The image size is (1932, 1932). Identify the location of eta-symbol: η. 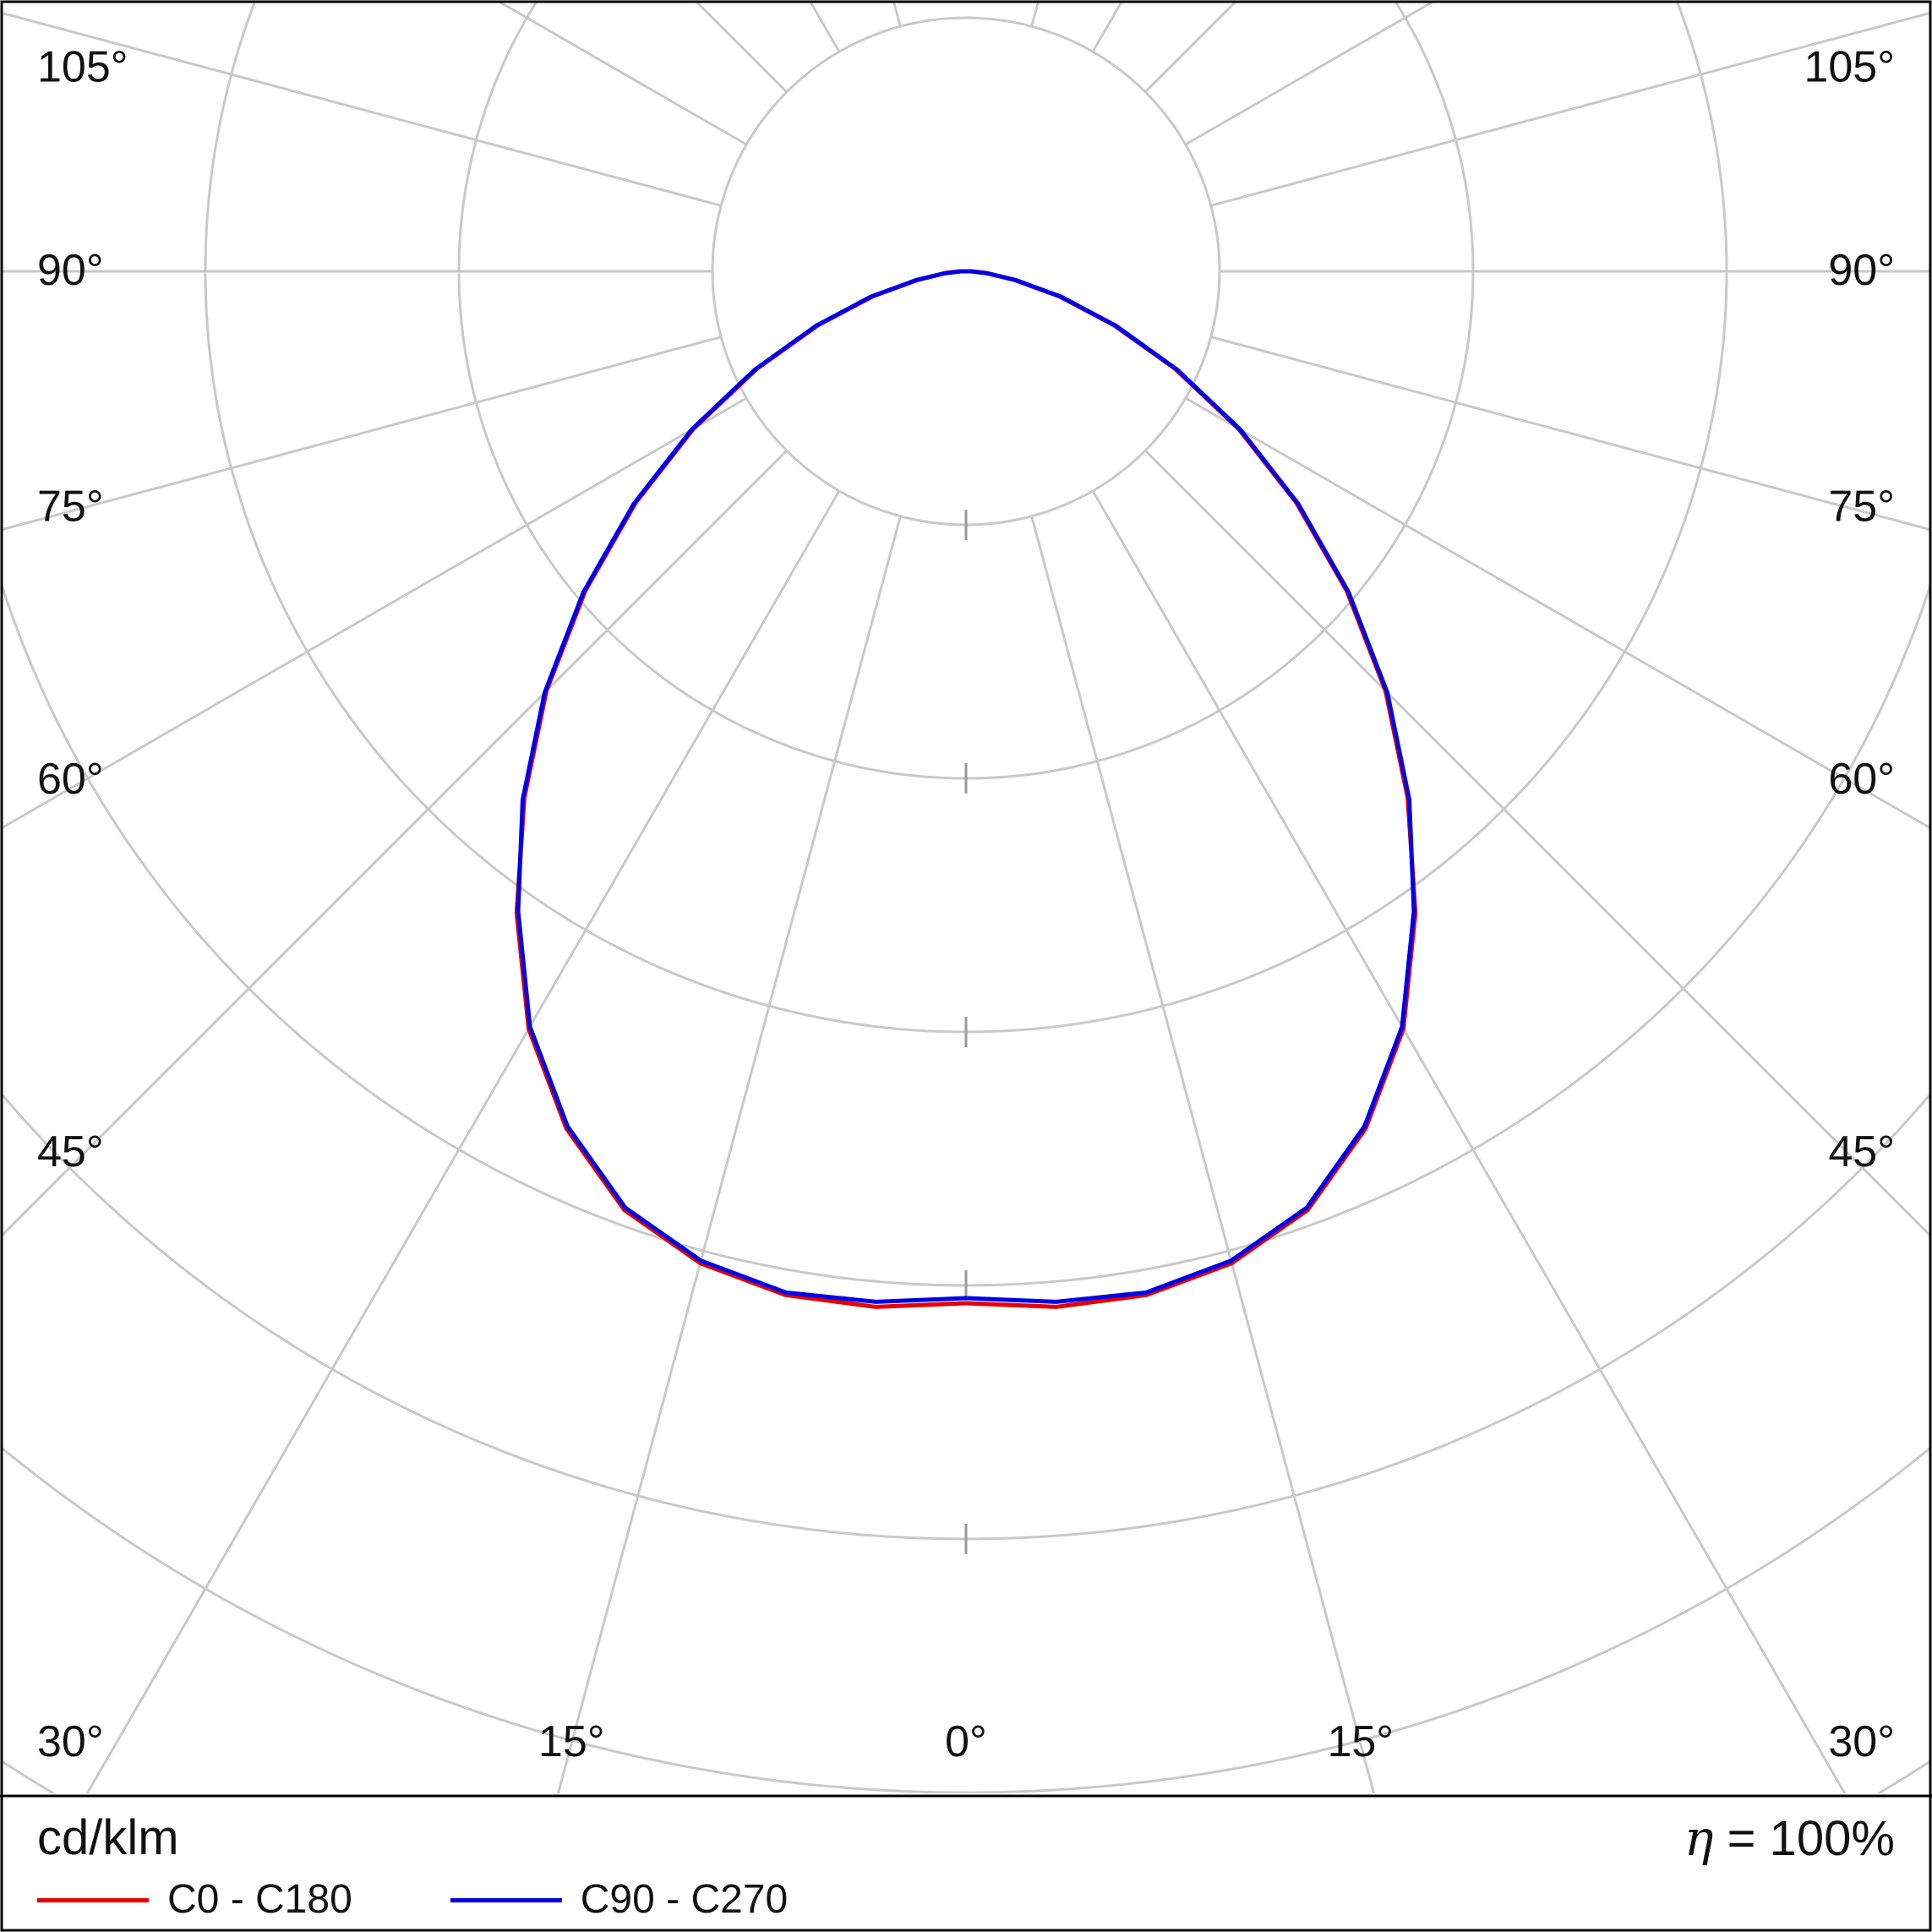
(1699, 1838).